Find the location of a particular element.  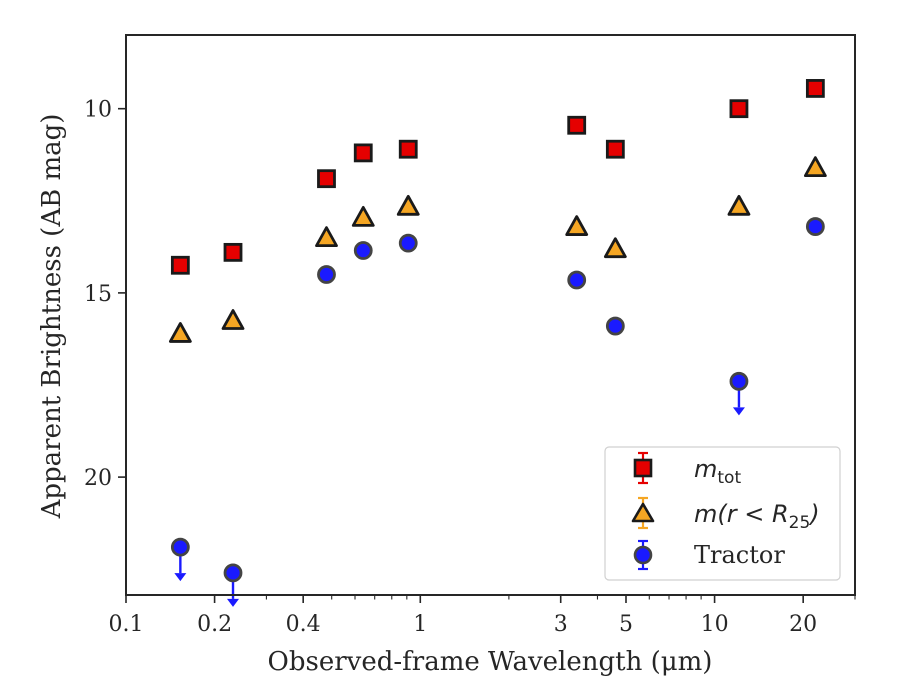

x-axis-title: Observed-frame Wavelength (μm) is located at coordinates (490, 662).